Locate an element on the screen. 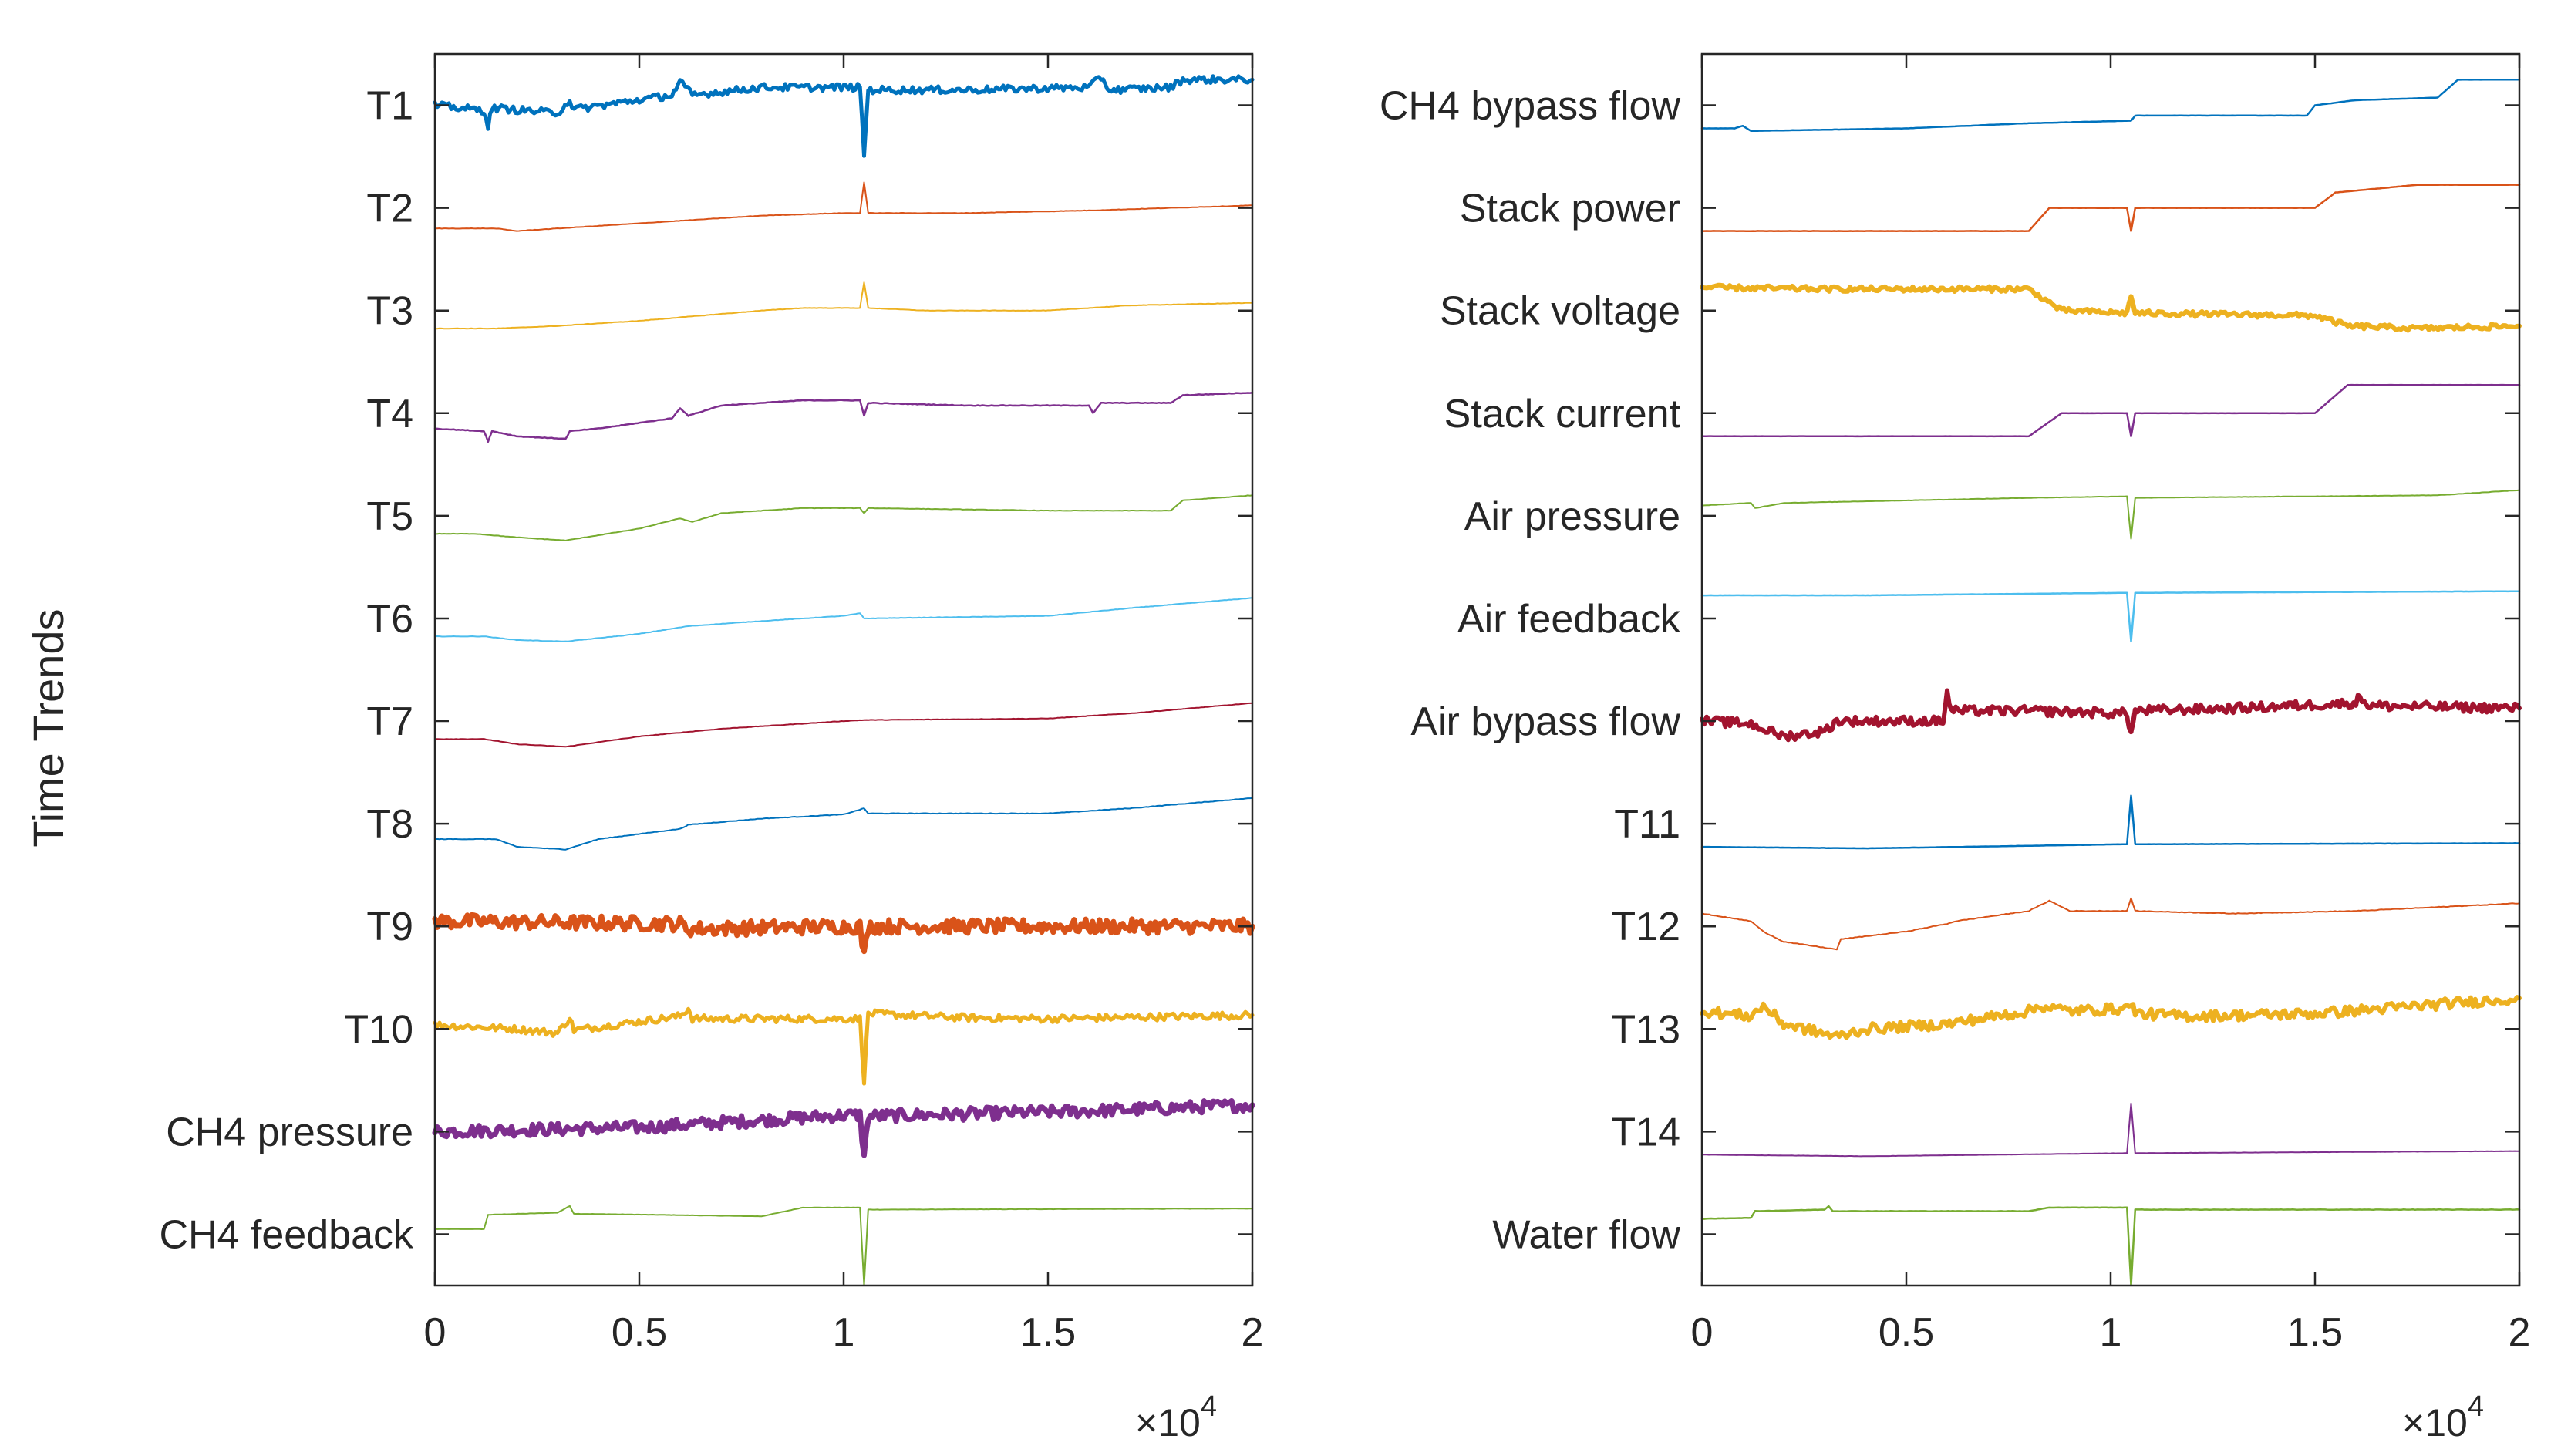  series-label-t5: T5 is located at coordinates (389, 517).